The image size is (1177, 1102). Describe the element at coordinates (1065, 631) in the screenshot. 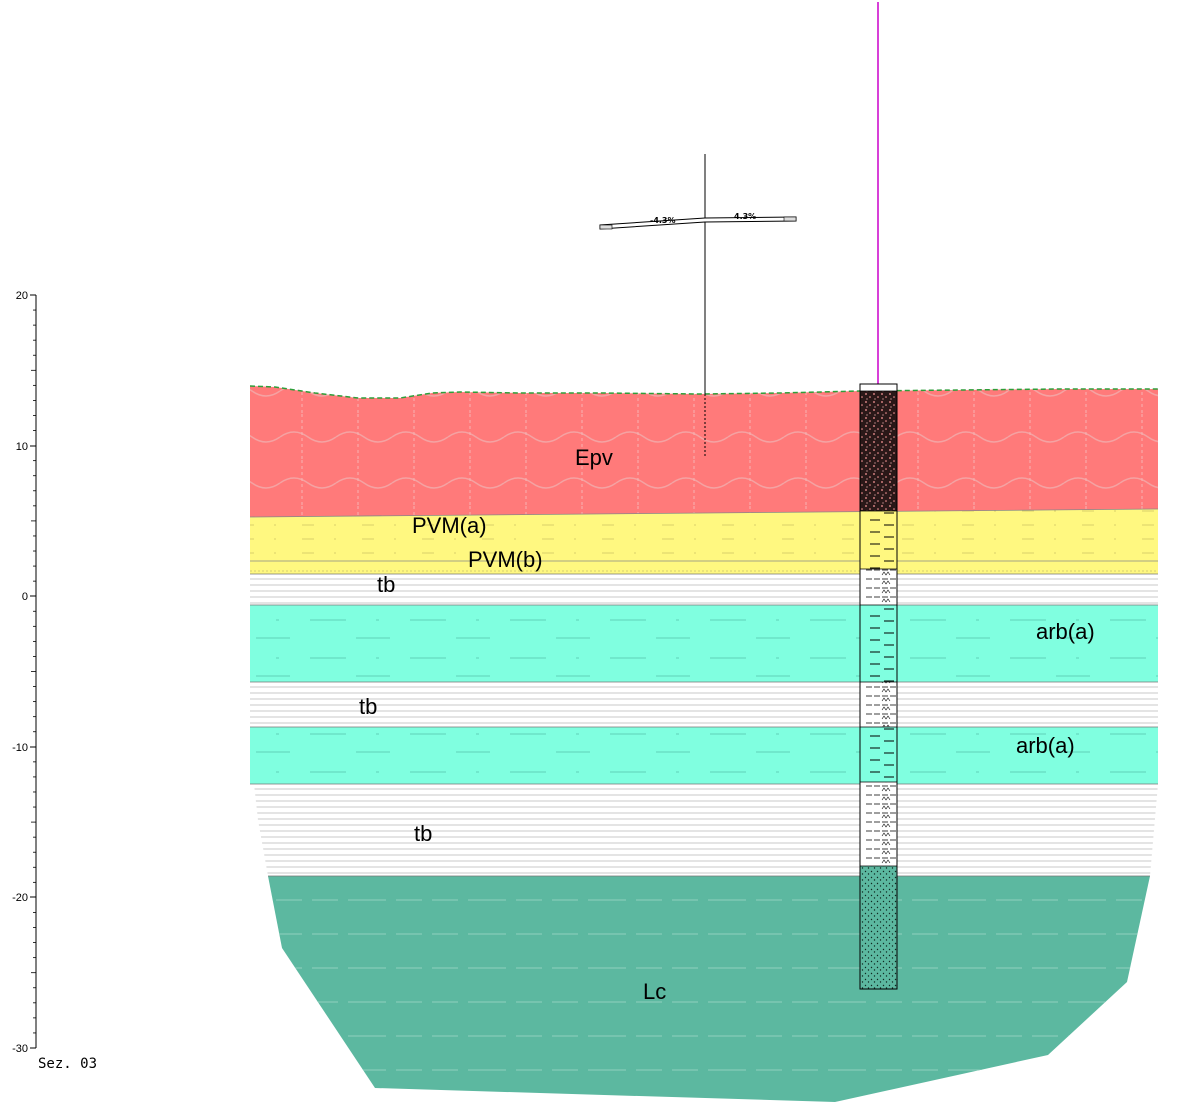

I see `layer-label-arb-upper: arb(a)` at that location.